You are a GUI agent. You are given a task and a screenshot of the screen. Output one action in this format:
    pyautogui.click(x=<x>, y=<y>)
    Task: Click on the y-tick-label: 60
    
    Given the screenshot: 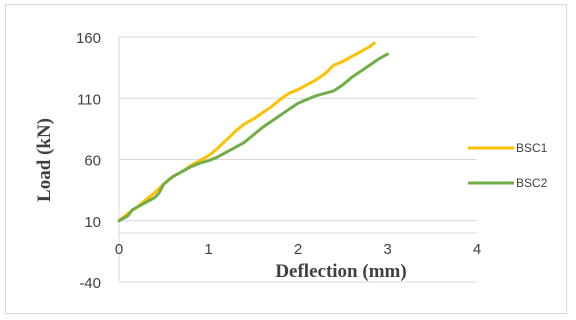 What is the action you would take?
    pyautogui.click(x=92, y=161)
    